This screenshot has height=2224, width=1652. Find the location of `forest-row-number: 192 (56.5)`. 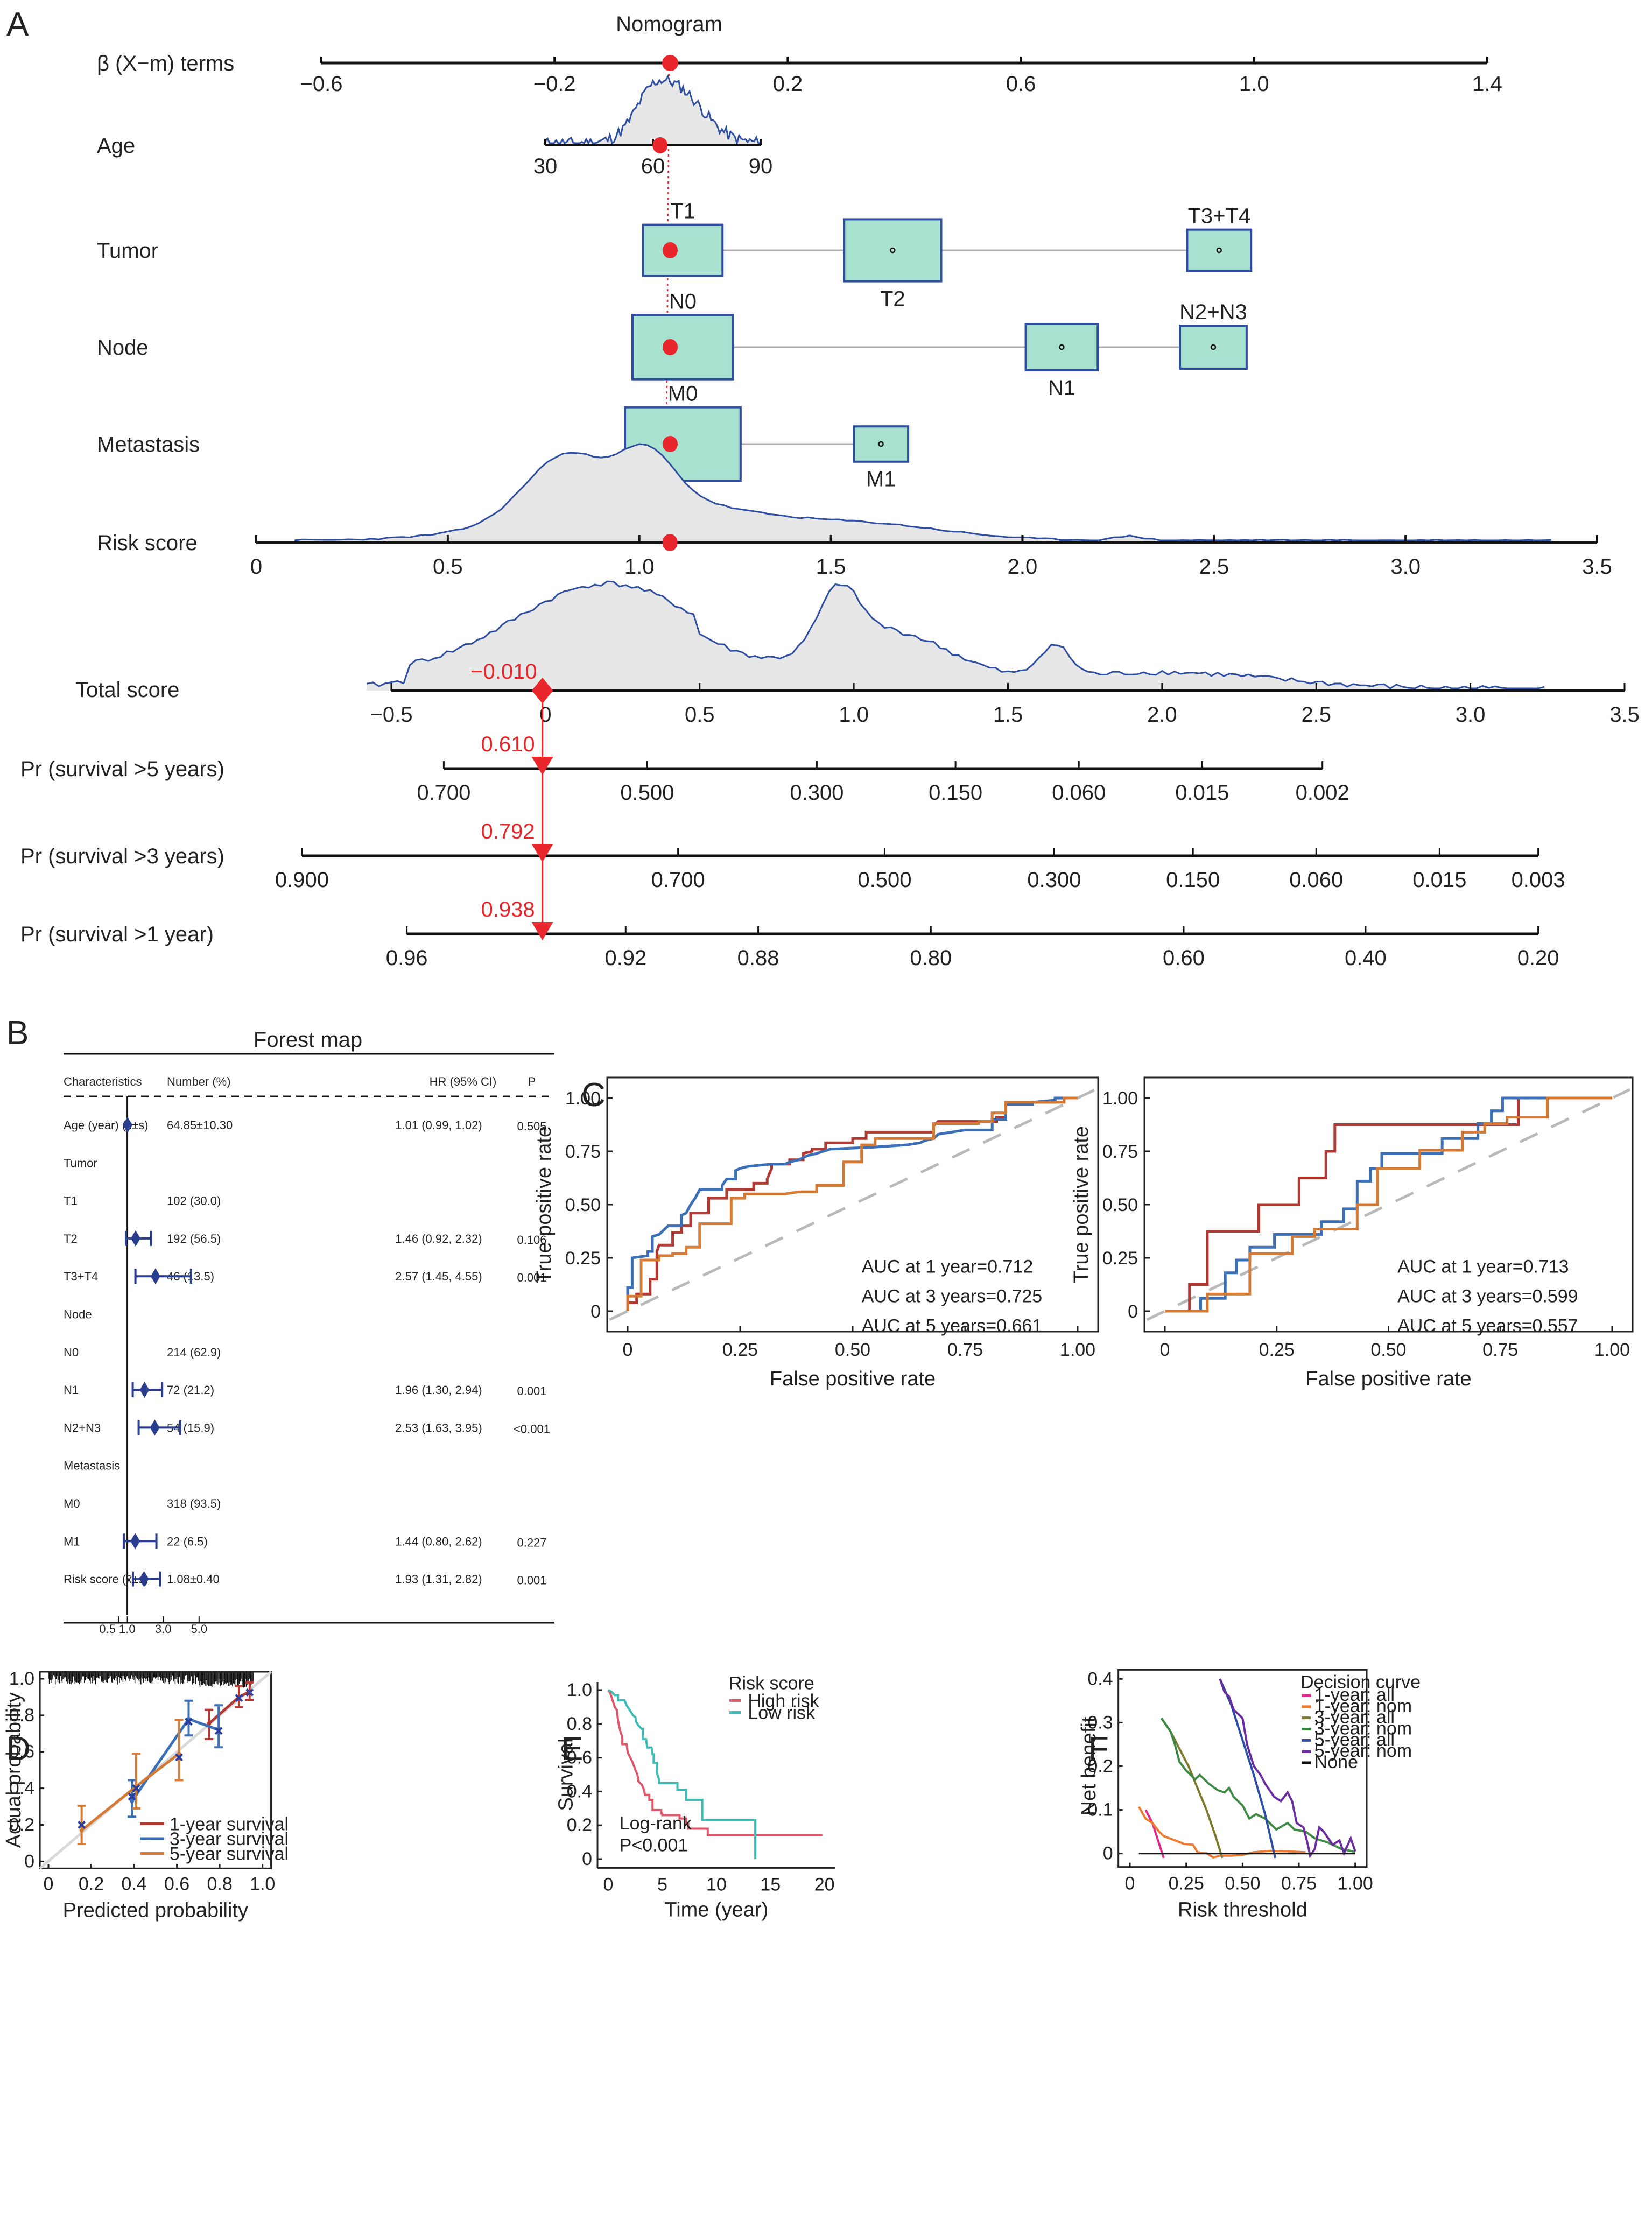

forest-row-number: 192 (56.5) is located at coordinates (194, 1238).